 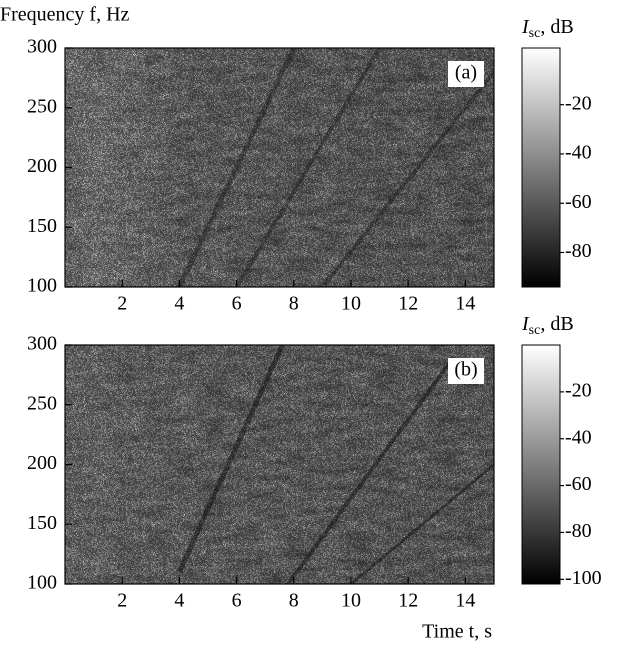 What do you see at coordinates (457, 632) in the screenshot?
I see `x-axis-label: Time t, s` at bounding box center [457, 632].